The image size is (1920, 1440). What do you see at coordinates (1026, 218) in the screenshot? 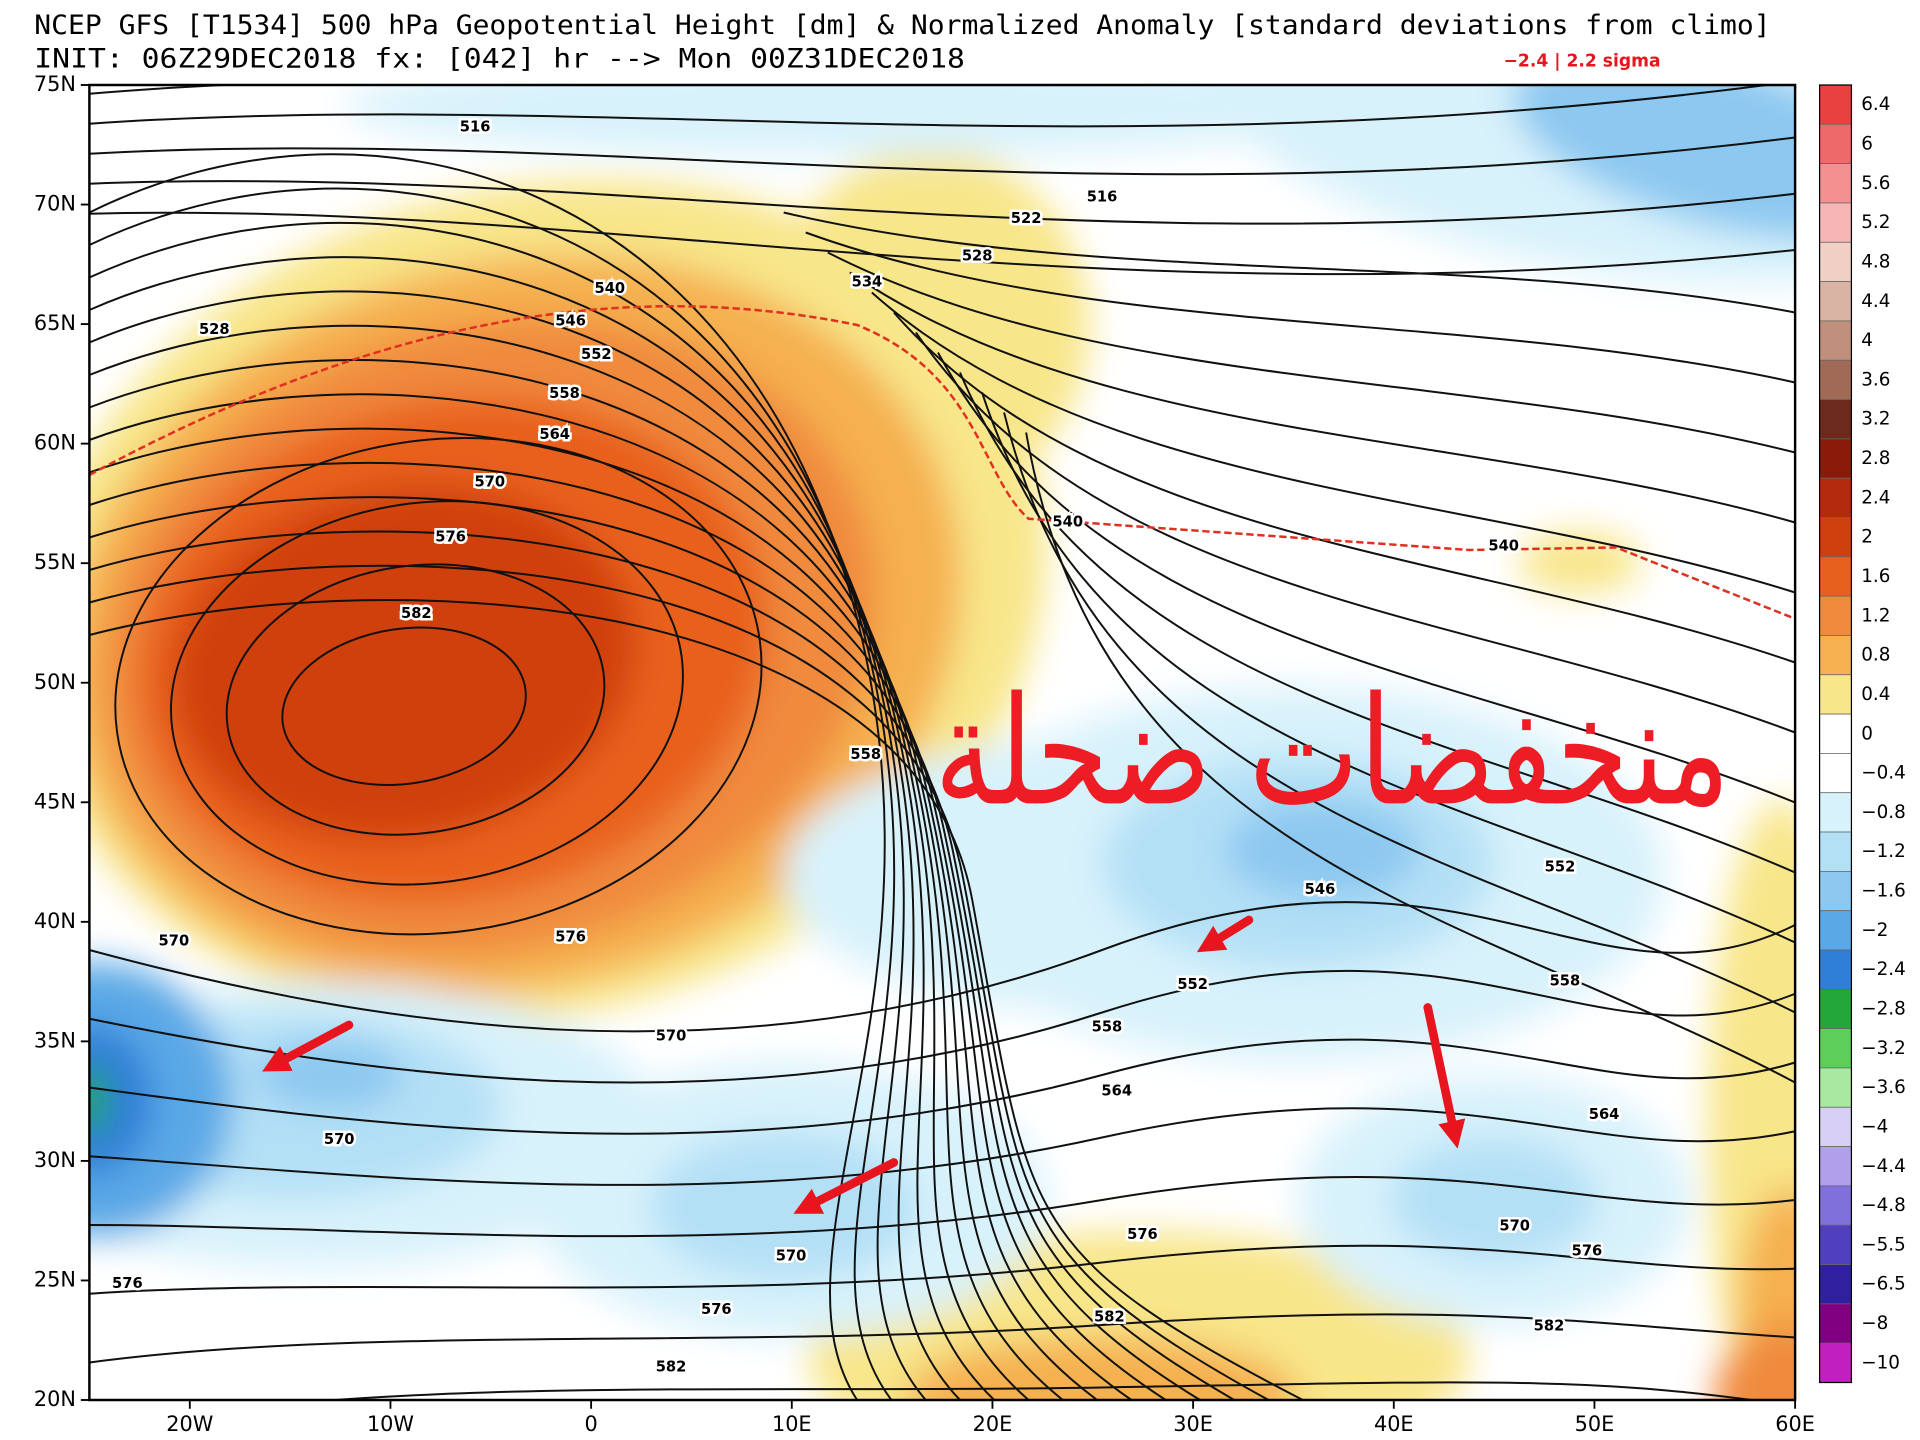
I see `contour-label: 522` at bounding box center [1026, 218].